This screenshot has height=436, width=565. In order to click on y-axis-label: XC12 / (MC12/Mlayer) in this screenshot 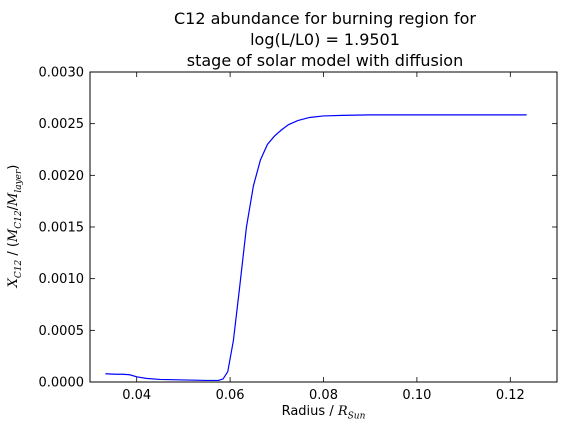, I will do `click(15, 226)`.